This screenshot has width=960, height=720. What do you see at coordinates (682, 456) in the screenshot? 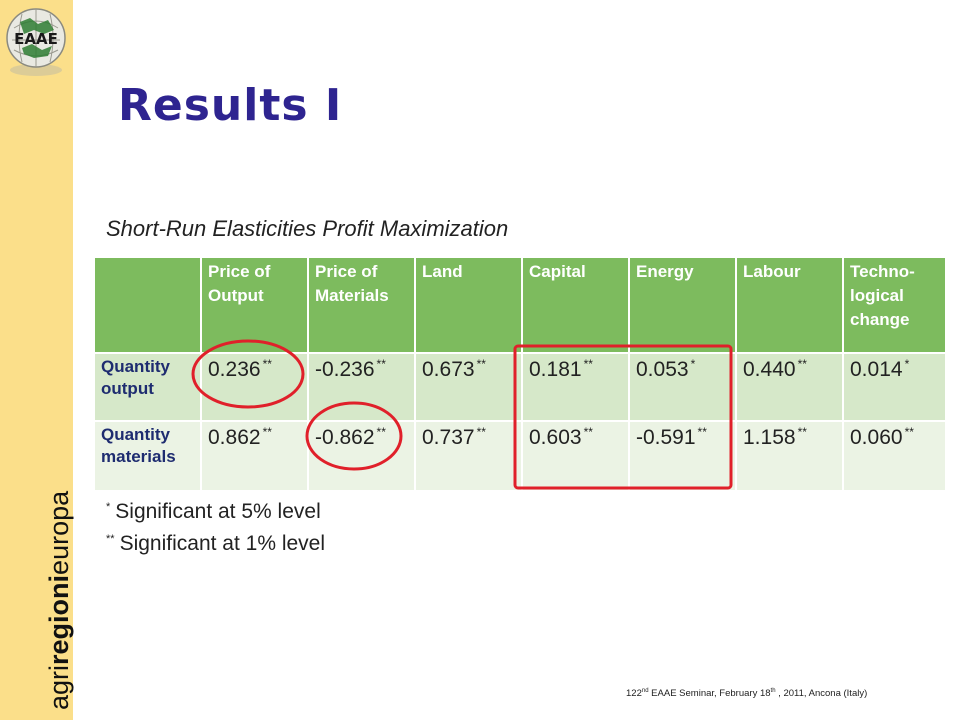
I see `table-cell: -0.591 **` at bounding box center [682, 456].